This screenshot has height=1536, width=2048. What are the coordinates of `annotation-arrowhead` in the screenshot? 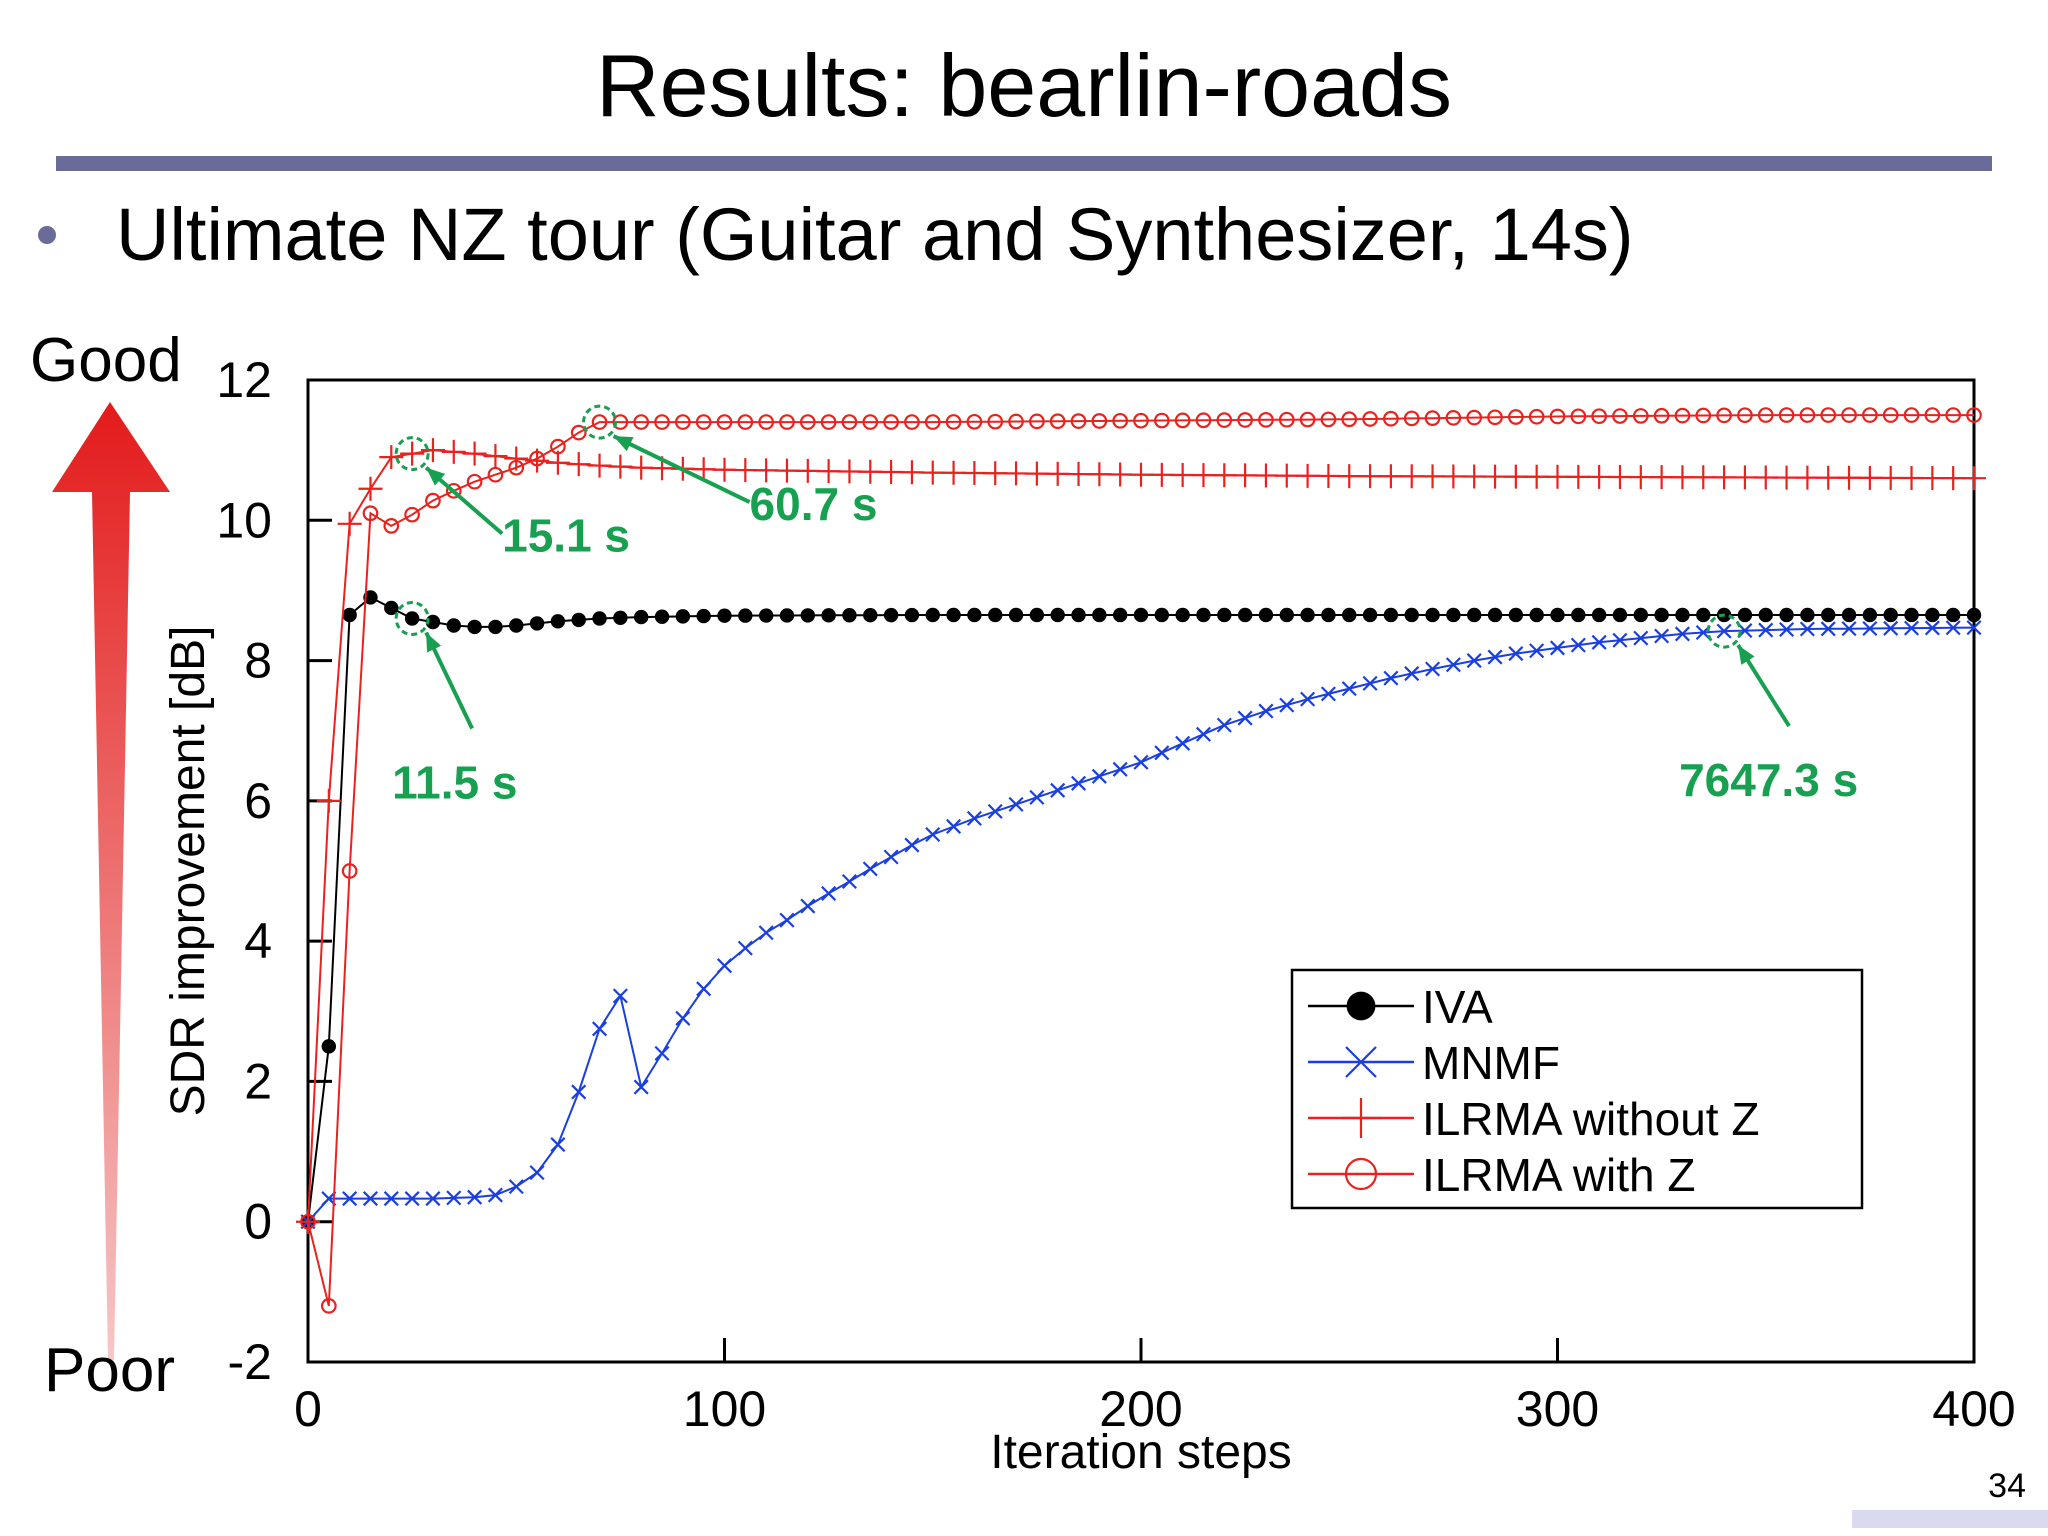 It's located at (434, 642).